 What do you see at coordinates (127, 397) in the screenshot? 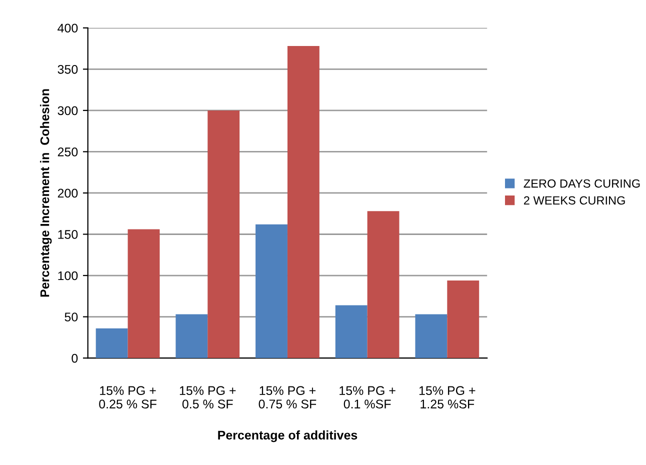
I see `x-tick-label: 15% PG + 0.25 % SF` at bounding box center [127, 397].